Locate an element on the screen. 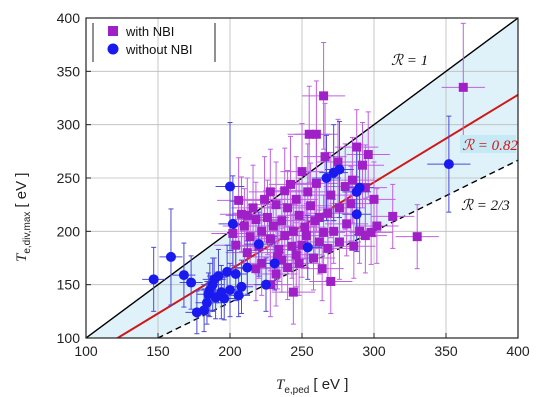 Image resolution: width=540 pixels, height=397 pixels. legend: with NBI without NBI is located at coordinates (154, 42).